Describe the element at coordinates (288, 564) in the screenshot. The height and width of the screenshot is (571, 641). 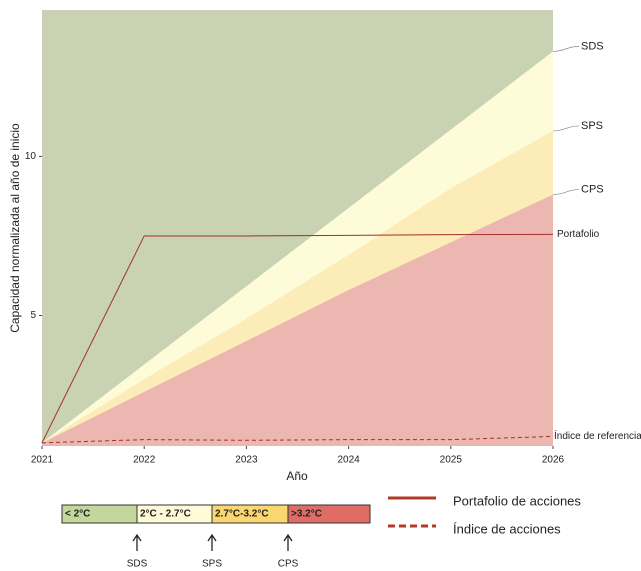
I see `arrow-label: CPS` at that location.